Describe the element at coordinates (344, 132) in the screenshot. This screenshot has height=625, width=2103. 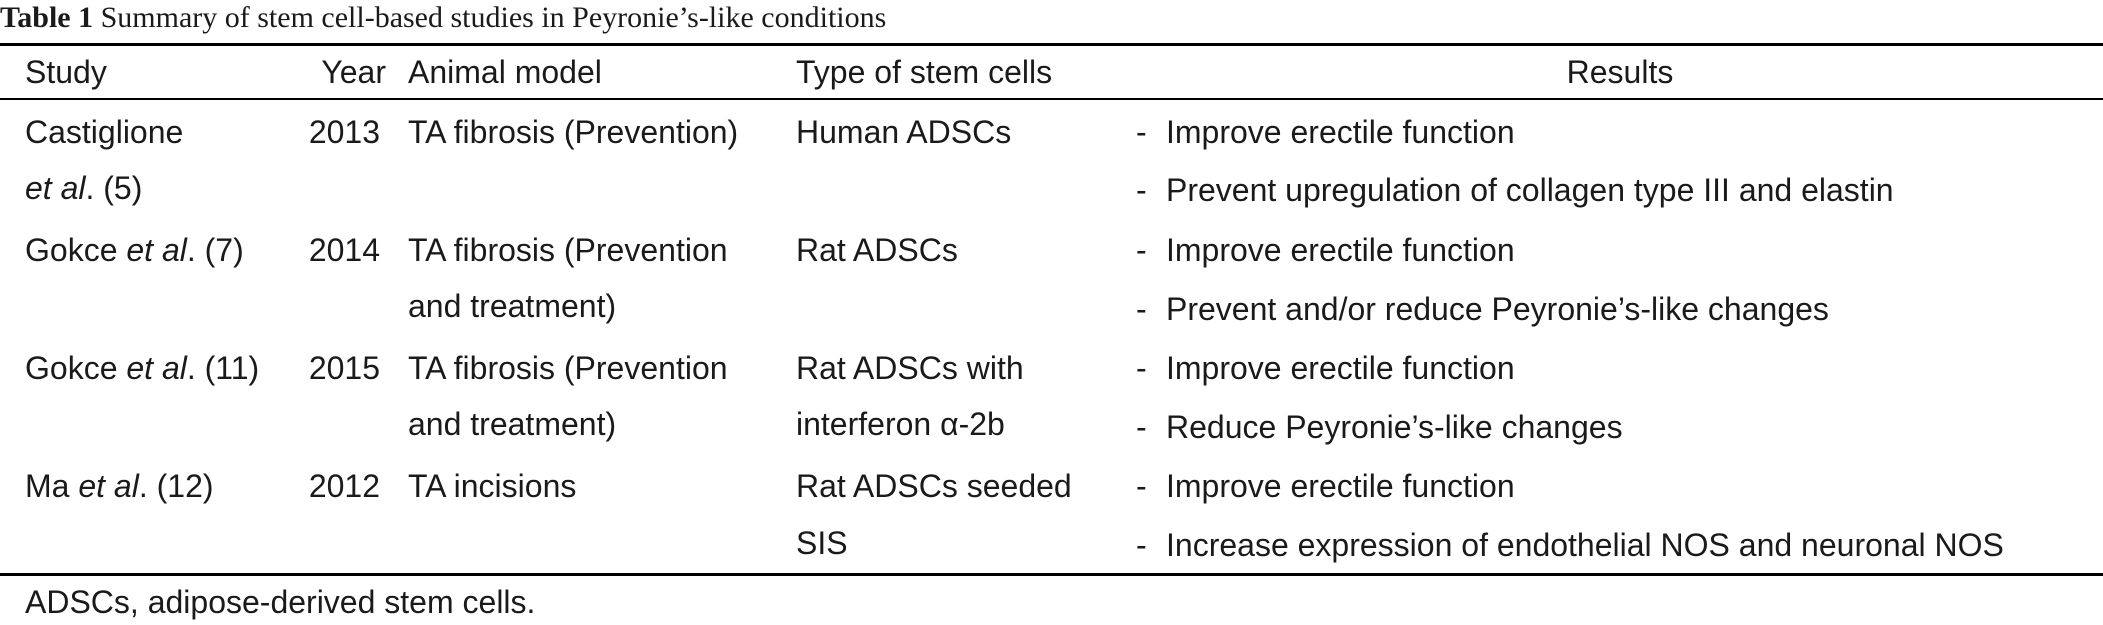
I see `year-cell: 2013` at that location.